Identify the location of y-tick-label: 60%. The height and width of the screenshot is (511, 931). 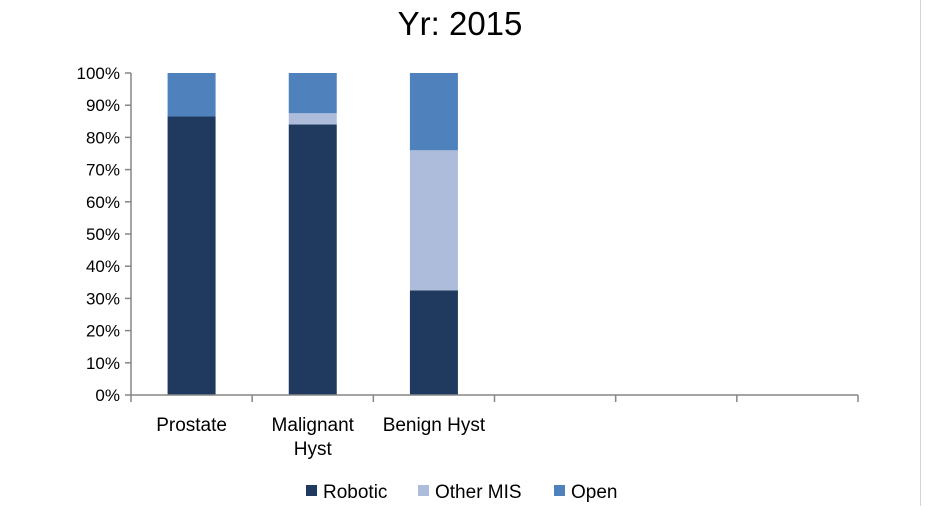
(103, 202).